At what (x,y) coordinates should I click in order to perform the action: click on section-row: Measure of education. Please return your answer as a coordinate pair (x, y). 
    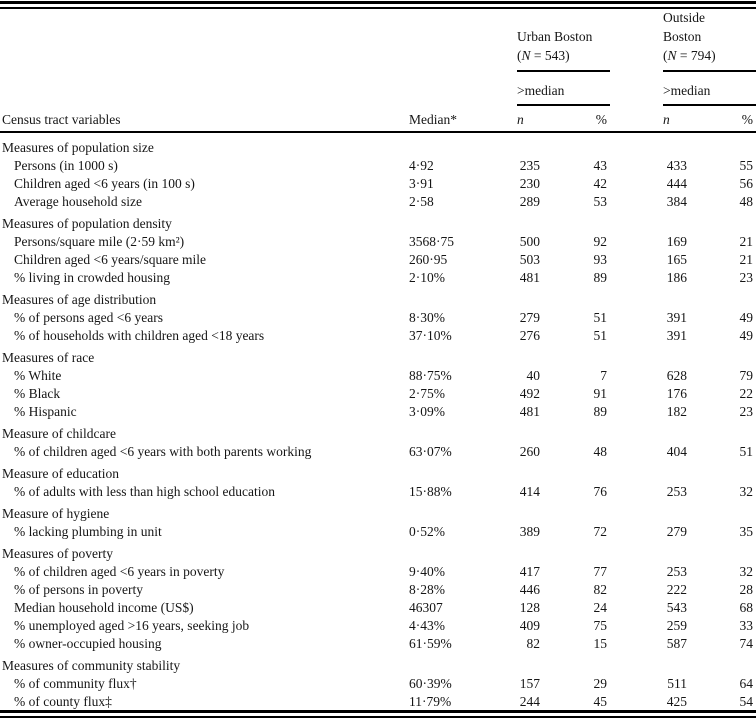
    Looking at the image, I should click on (376, 474).